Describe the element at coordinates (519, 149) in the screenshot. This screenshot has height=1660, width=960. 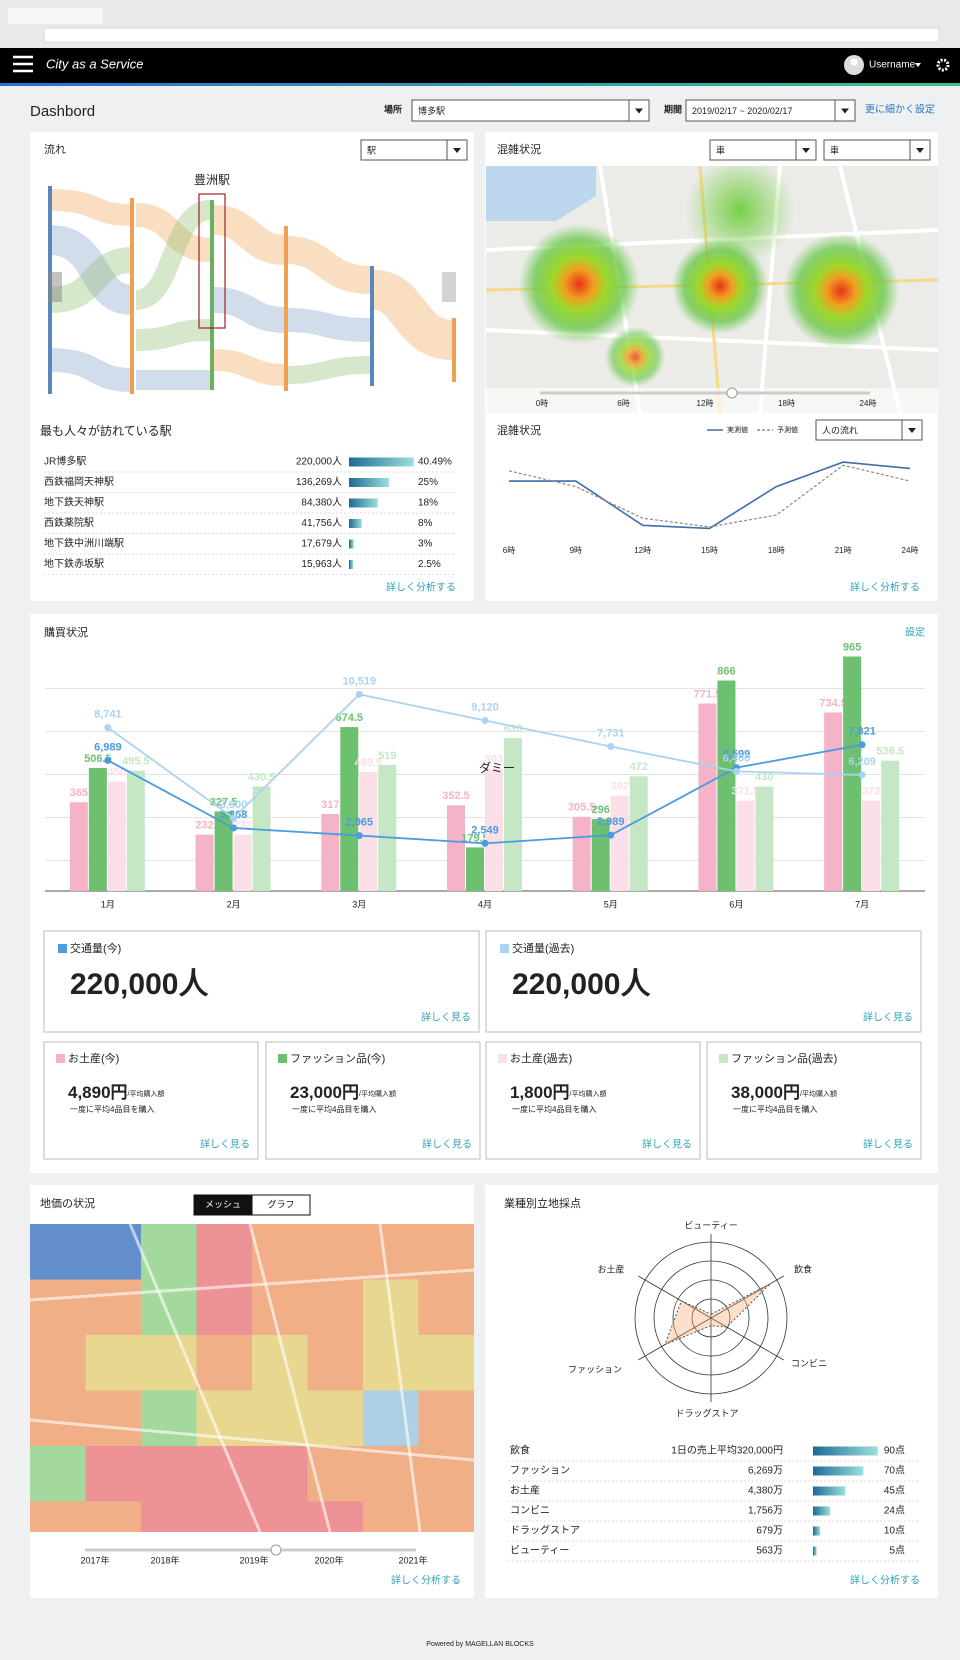
I see `panel-title: 混雑状況` at that location.